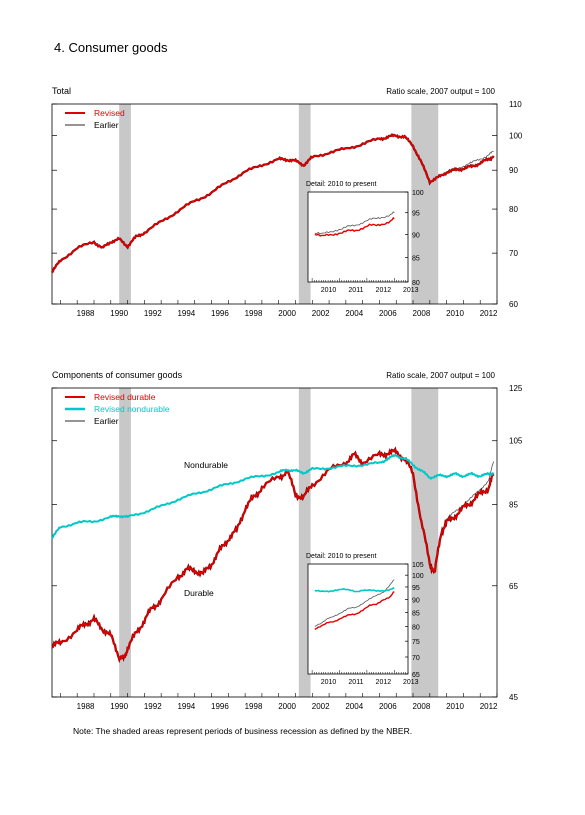 This screenshot has height=815, width=585. Describe the element at coordinates (132, 409) in the screenshot. I see `legend-label-revised-nondurable: Revised nondurable` at that location.